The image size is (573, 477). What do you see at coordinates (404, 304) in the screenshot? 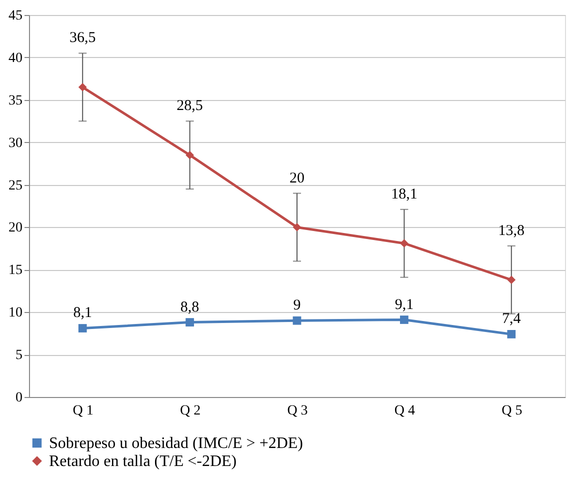
I see `data-label: 9,1` at bounding box center [404, 304].